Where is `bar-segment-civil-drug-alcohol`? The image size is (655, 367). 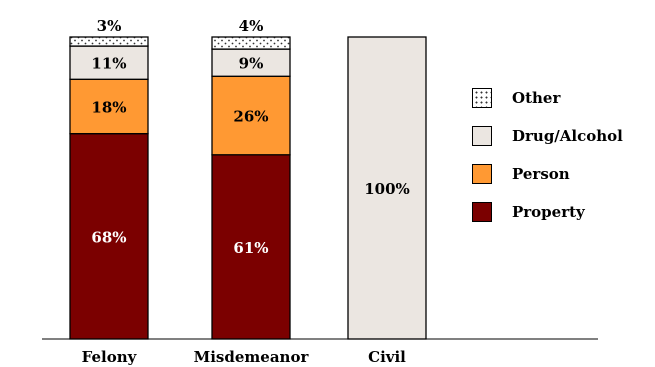
bar-segment-civil-drug-alcohol is located at coordinates (387, 188).